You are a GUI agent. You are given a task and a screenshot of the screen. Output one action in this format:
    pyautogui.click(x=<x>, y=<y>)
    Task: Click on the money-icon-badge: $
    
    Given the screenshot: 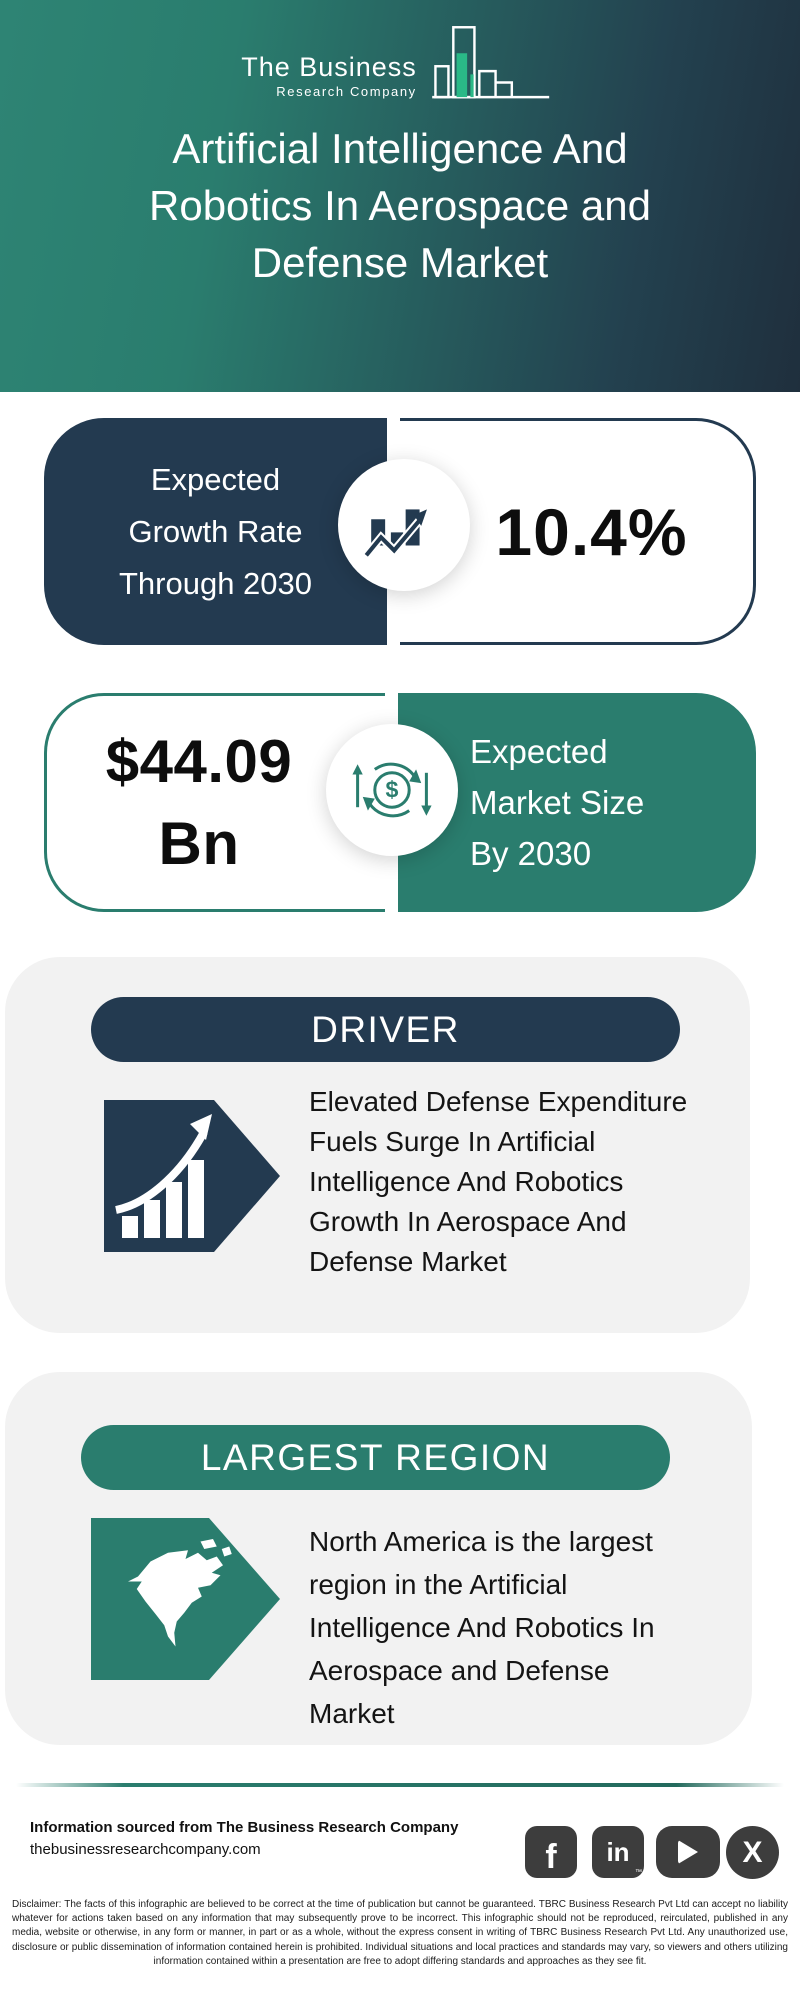 What is the action you would take?
    pyautogui.click(x=392, y=790)
    